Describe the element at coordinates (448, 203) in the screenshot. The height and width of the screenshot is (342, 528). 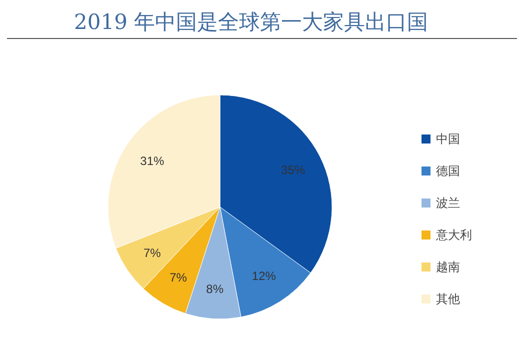
I see `legend-label: 波兰` at that location.